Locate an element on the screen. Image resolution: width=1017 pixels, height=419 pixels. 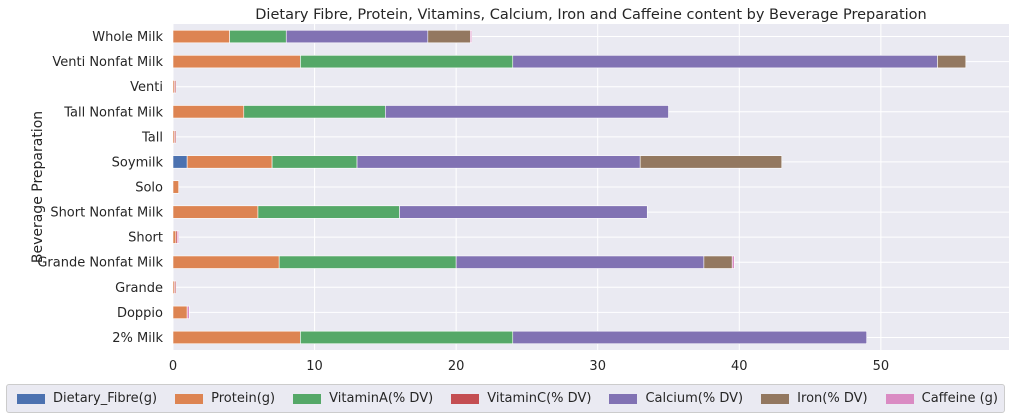
legend-item: Iron(% DV) is located at coordinates (814, 398).